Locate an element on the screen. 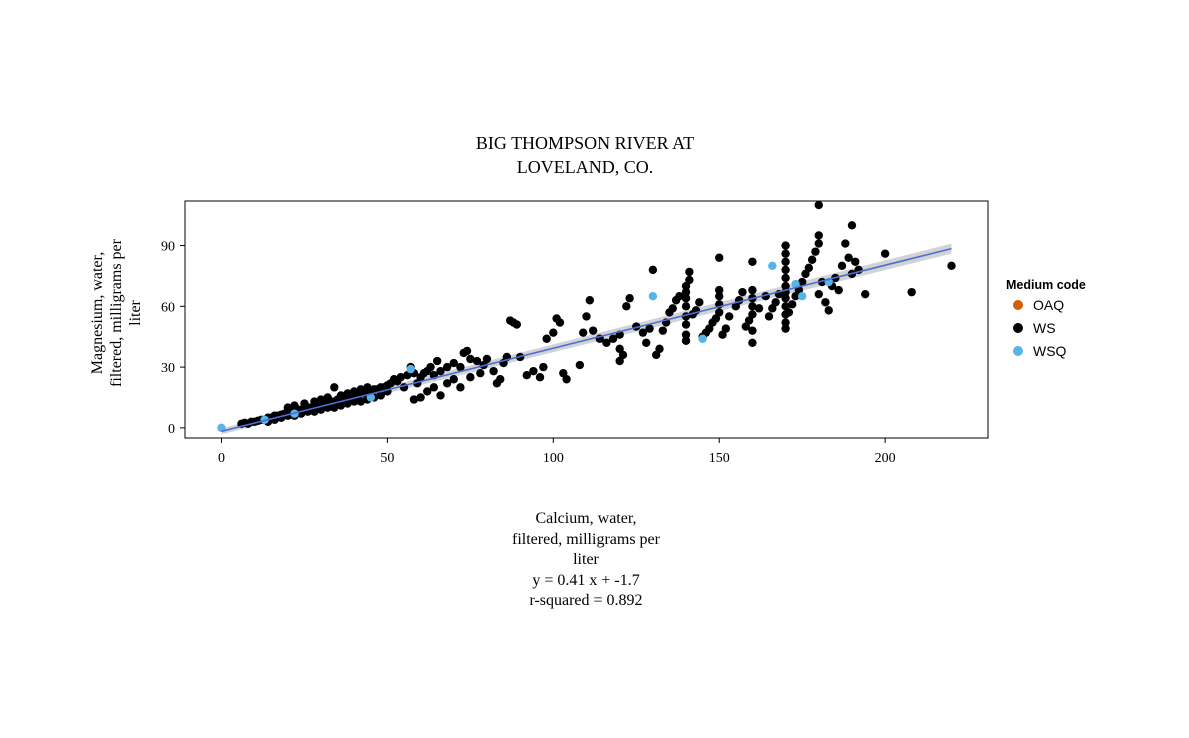 The image size is (1189, 738). r-squared-label: r-squared = 0.892 is located at coordinates (585, 600).